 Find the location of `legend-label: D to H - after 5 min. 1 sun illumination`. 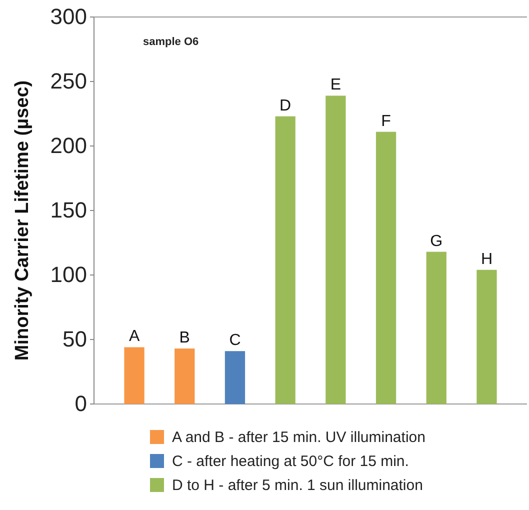

legend-label: D to H - after 5 min. 1 sun illumination is located at coordinates (297, 485).